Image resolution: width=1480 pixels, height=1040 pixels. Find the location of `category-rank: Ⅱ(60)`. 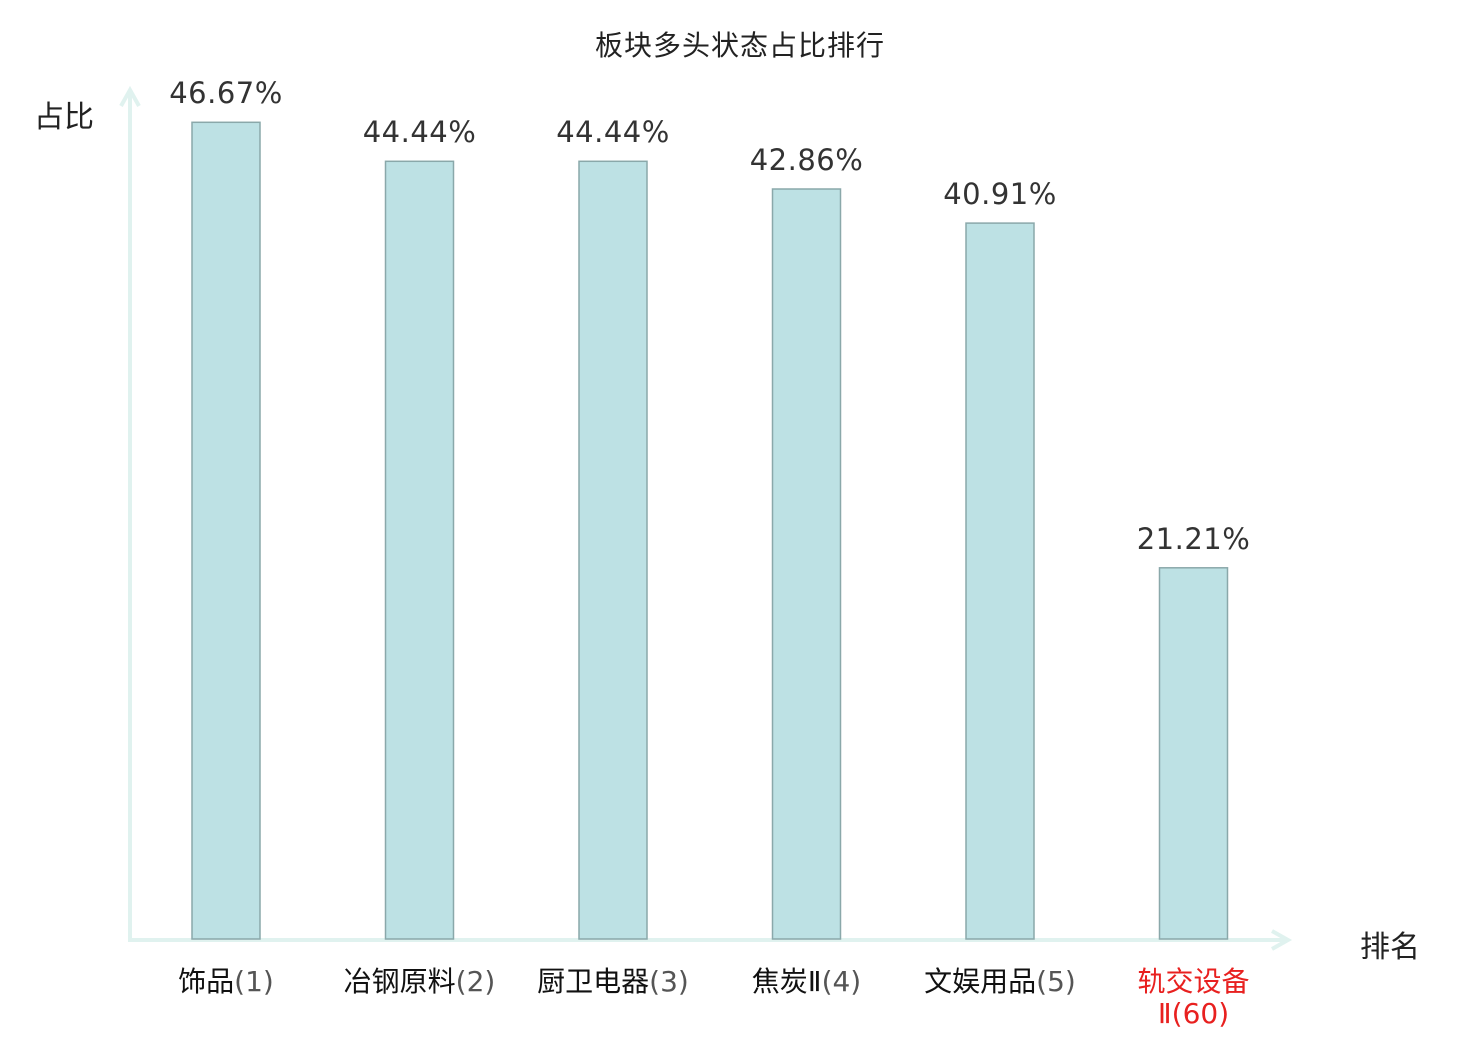

category-rank: Ⅱ(60) is located at coordinates (1193, 1013).